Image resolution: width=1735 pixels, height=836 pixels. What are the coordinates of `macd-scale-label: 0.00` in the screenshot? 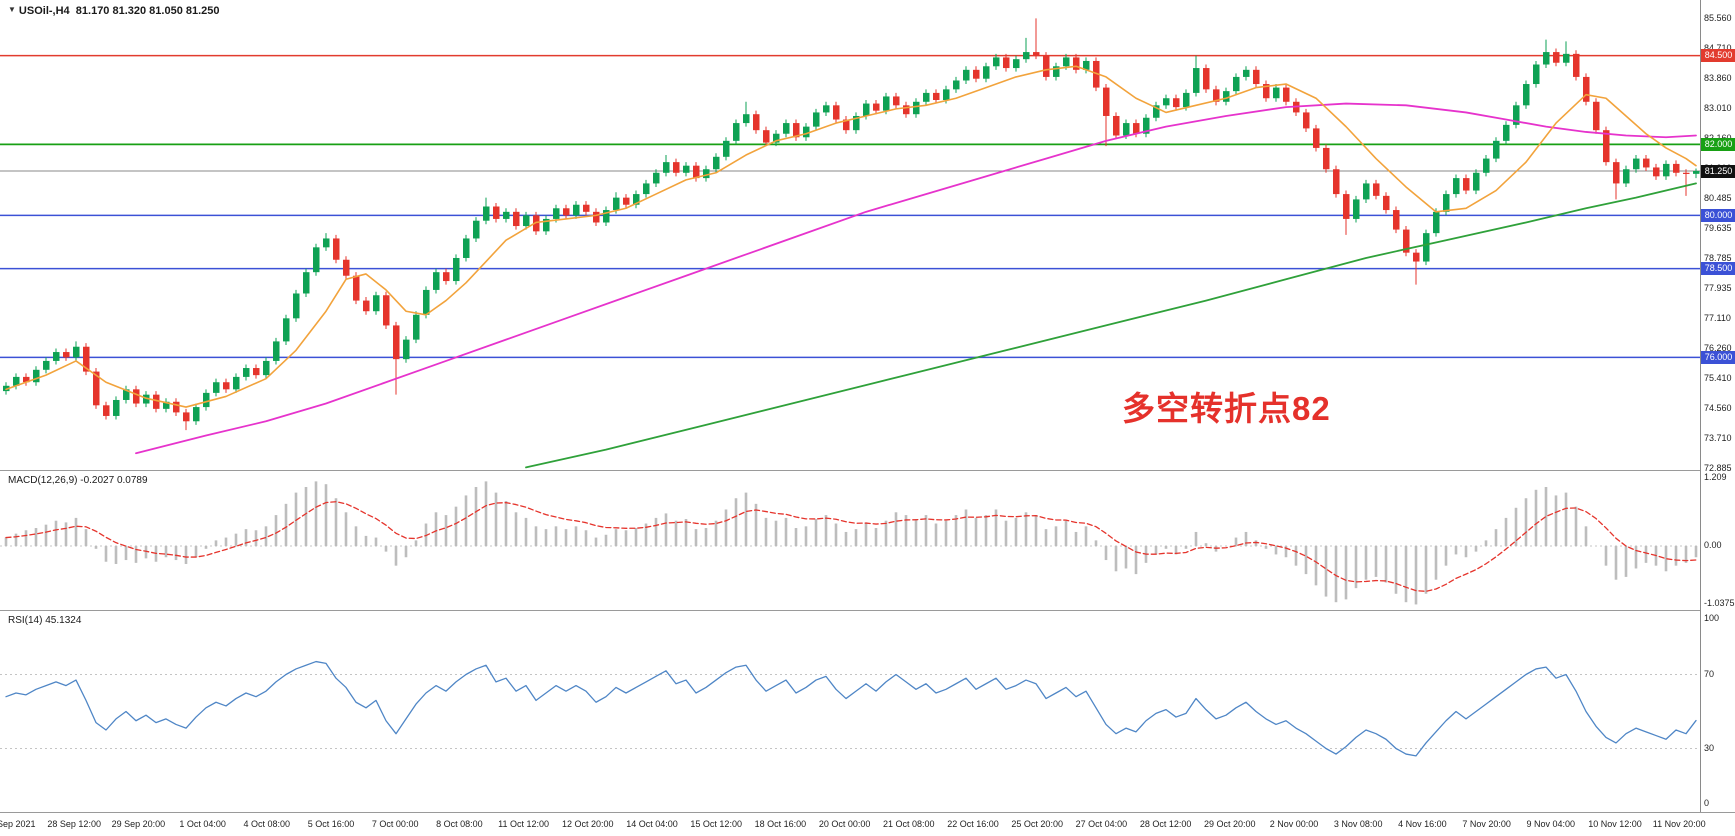 It's located at (1713, 545).